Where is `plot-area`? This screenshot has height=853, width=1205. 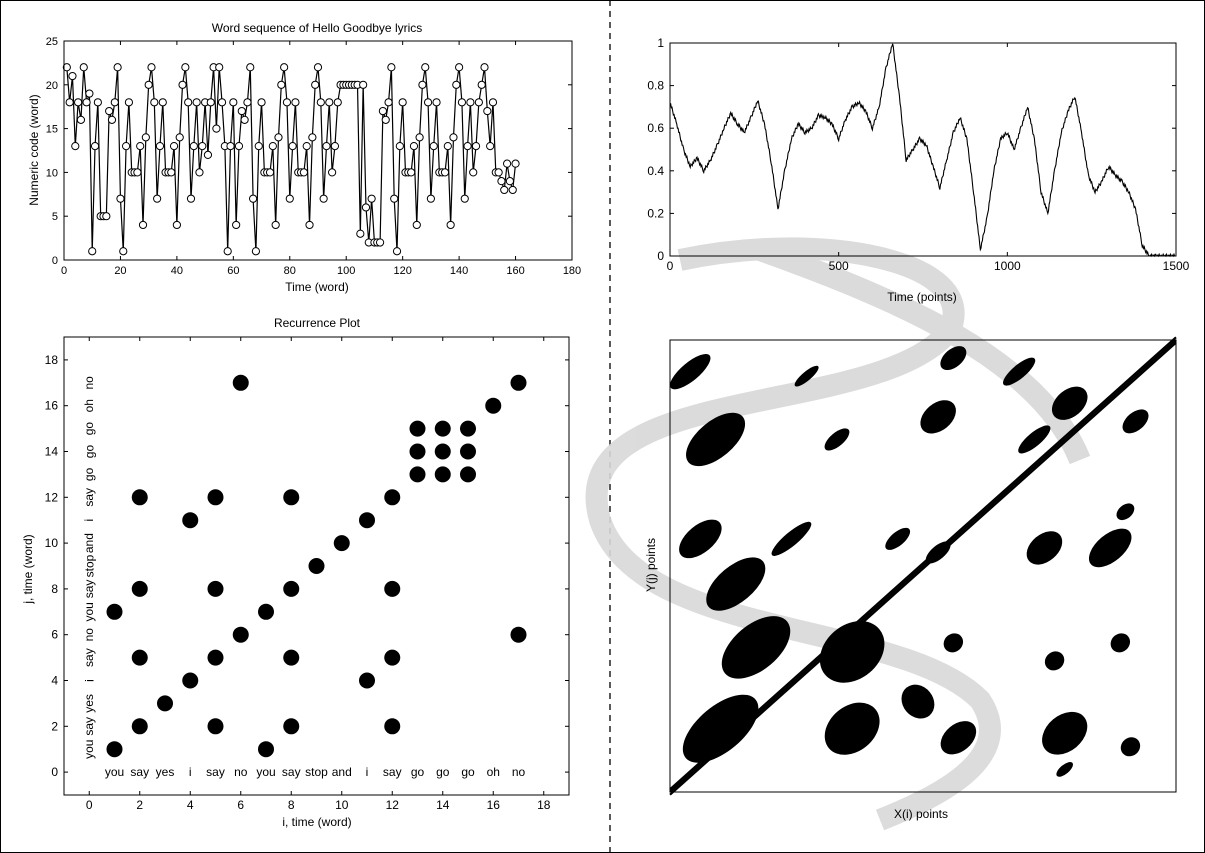
plot-area is located at coordinates (318, 150).